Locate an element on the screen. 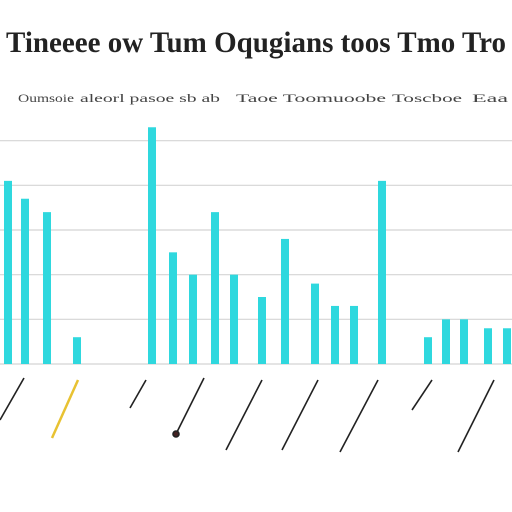  subtitle-text: Toscboe is located at coordinates (427, 98).